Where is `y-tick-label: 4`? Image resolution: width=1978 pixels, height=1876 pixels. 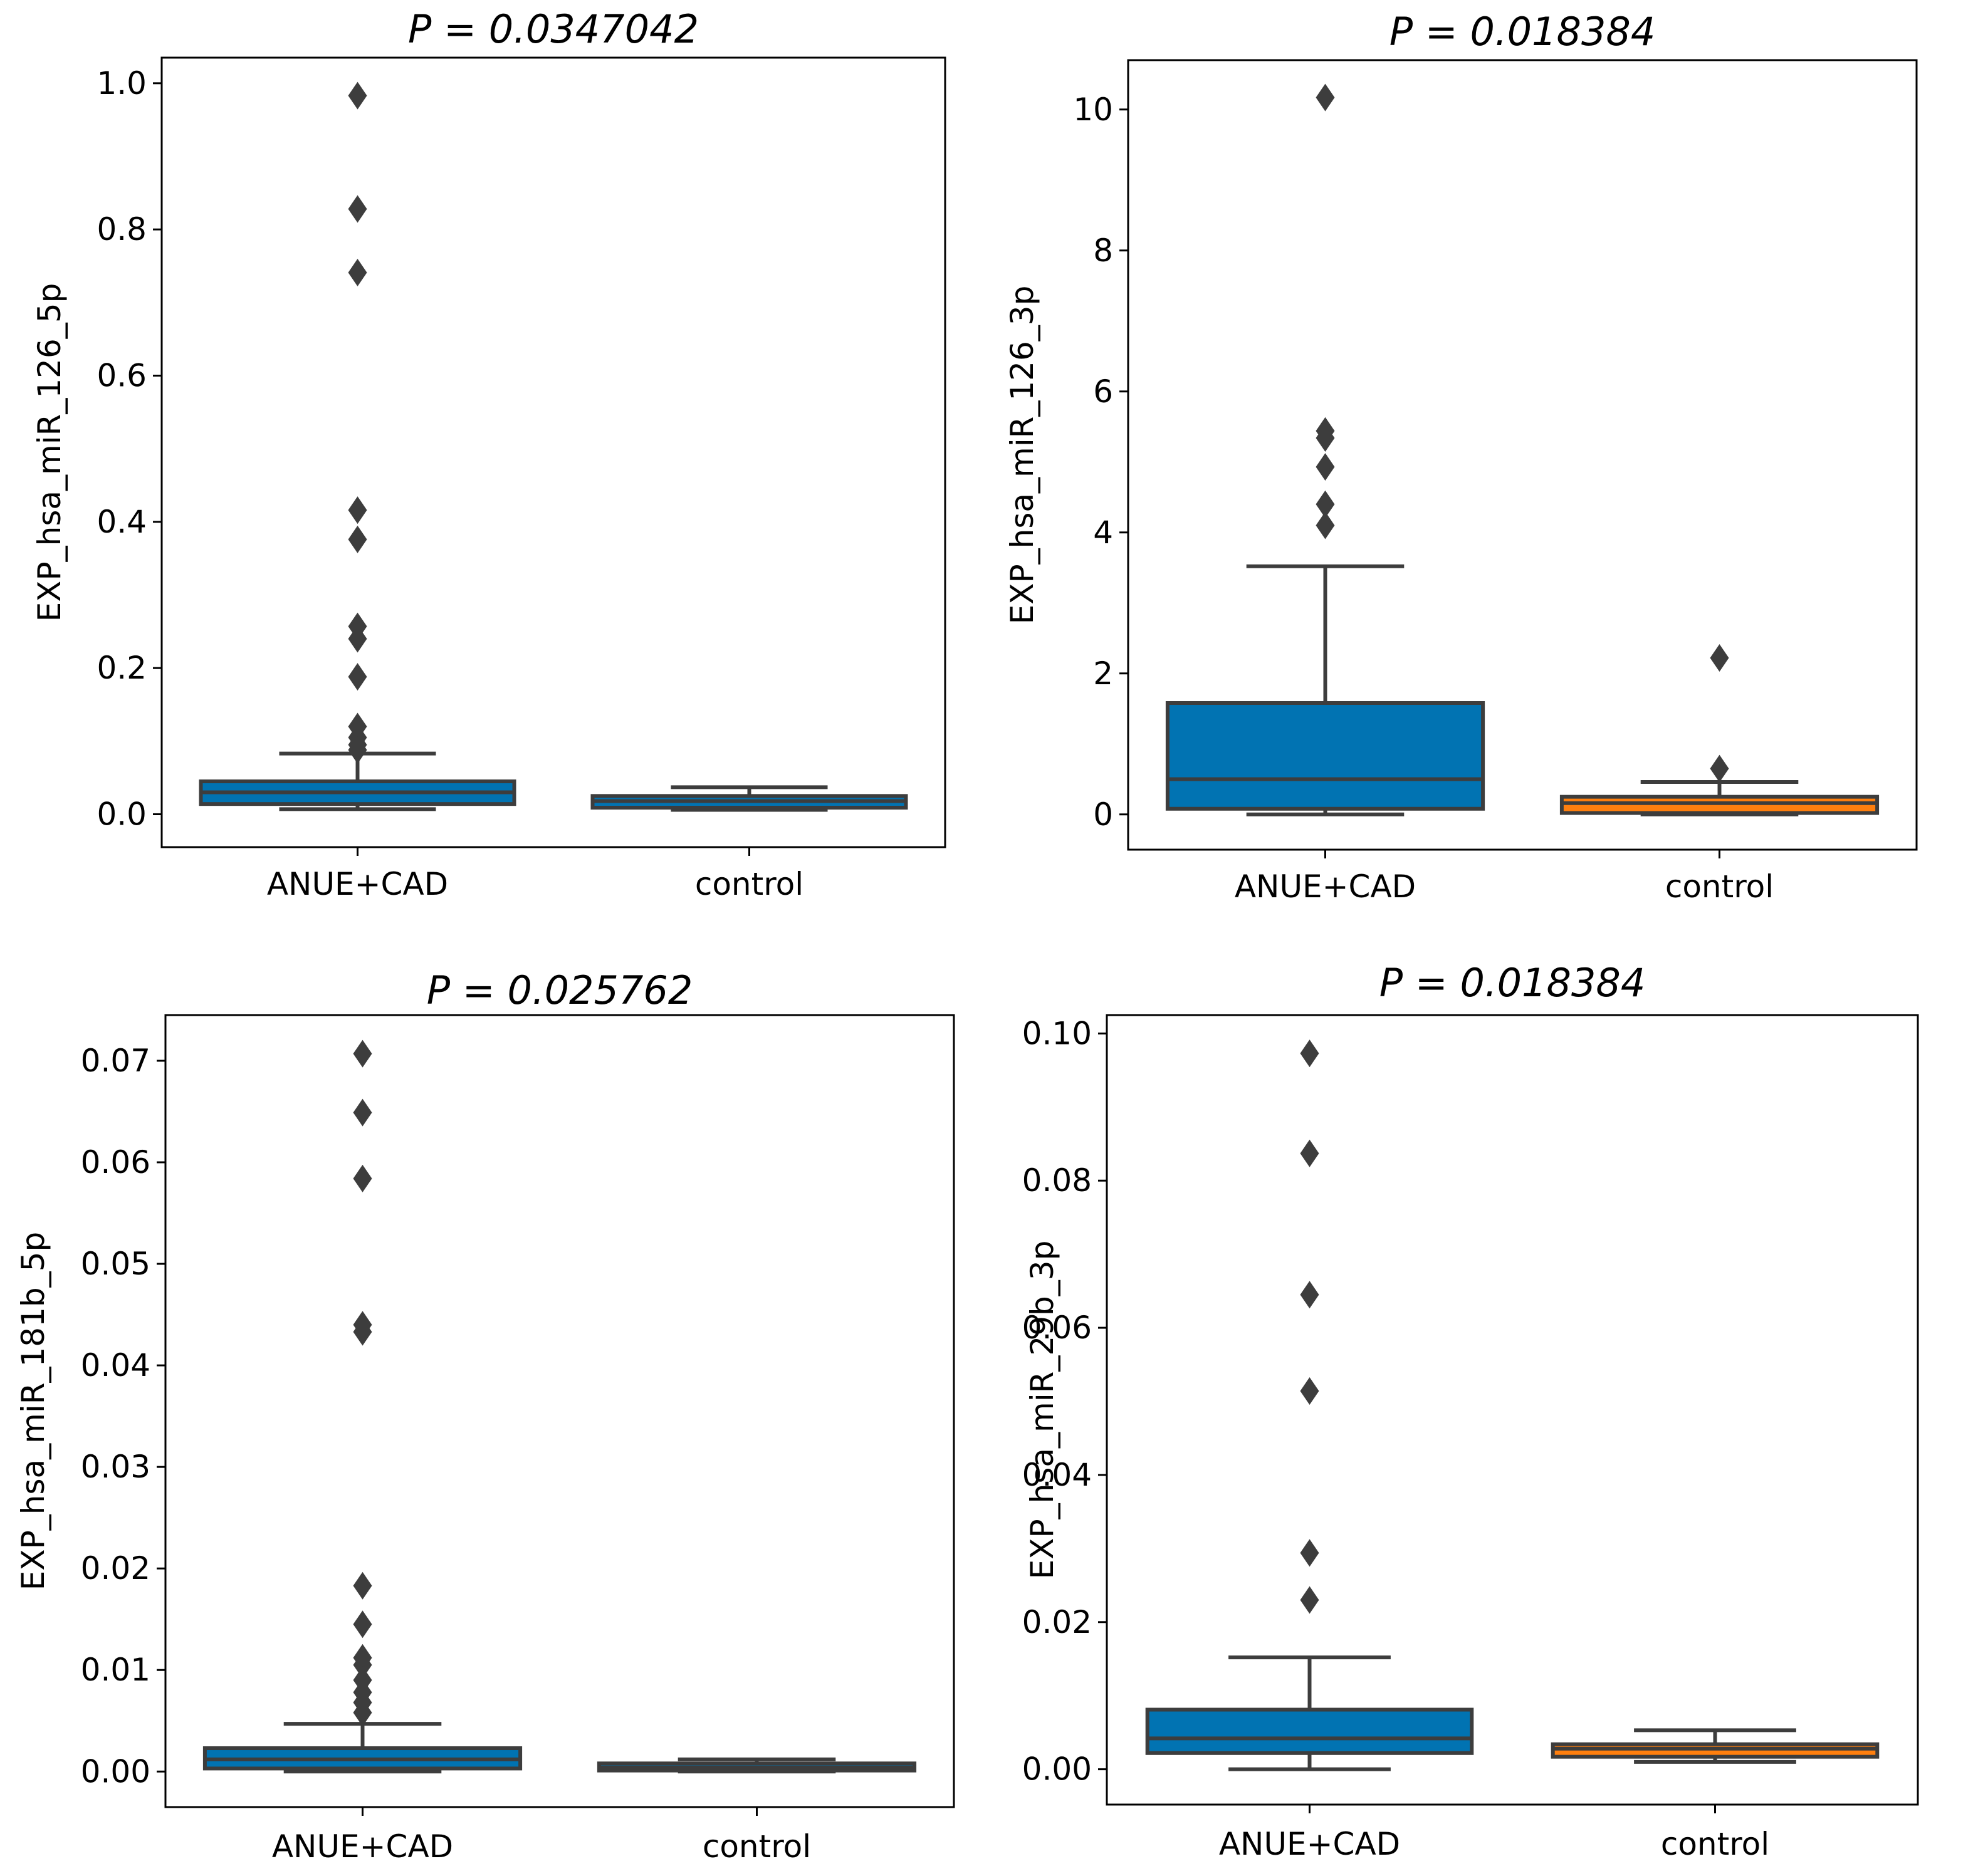
y-tick-label: 4 is located at coordinates (1103, 532).